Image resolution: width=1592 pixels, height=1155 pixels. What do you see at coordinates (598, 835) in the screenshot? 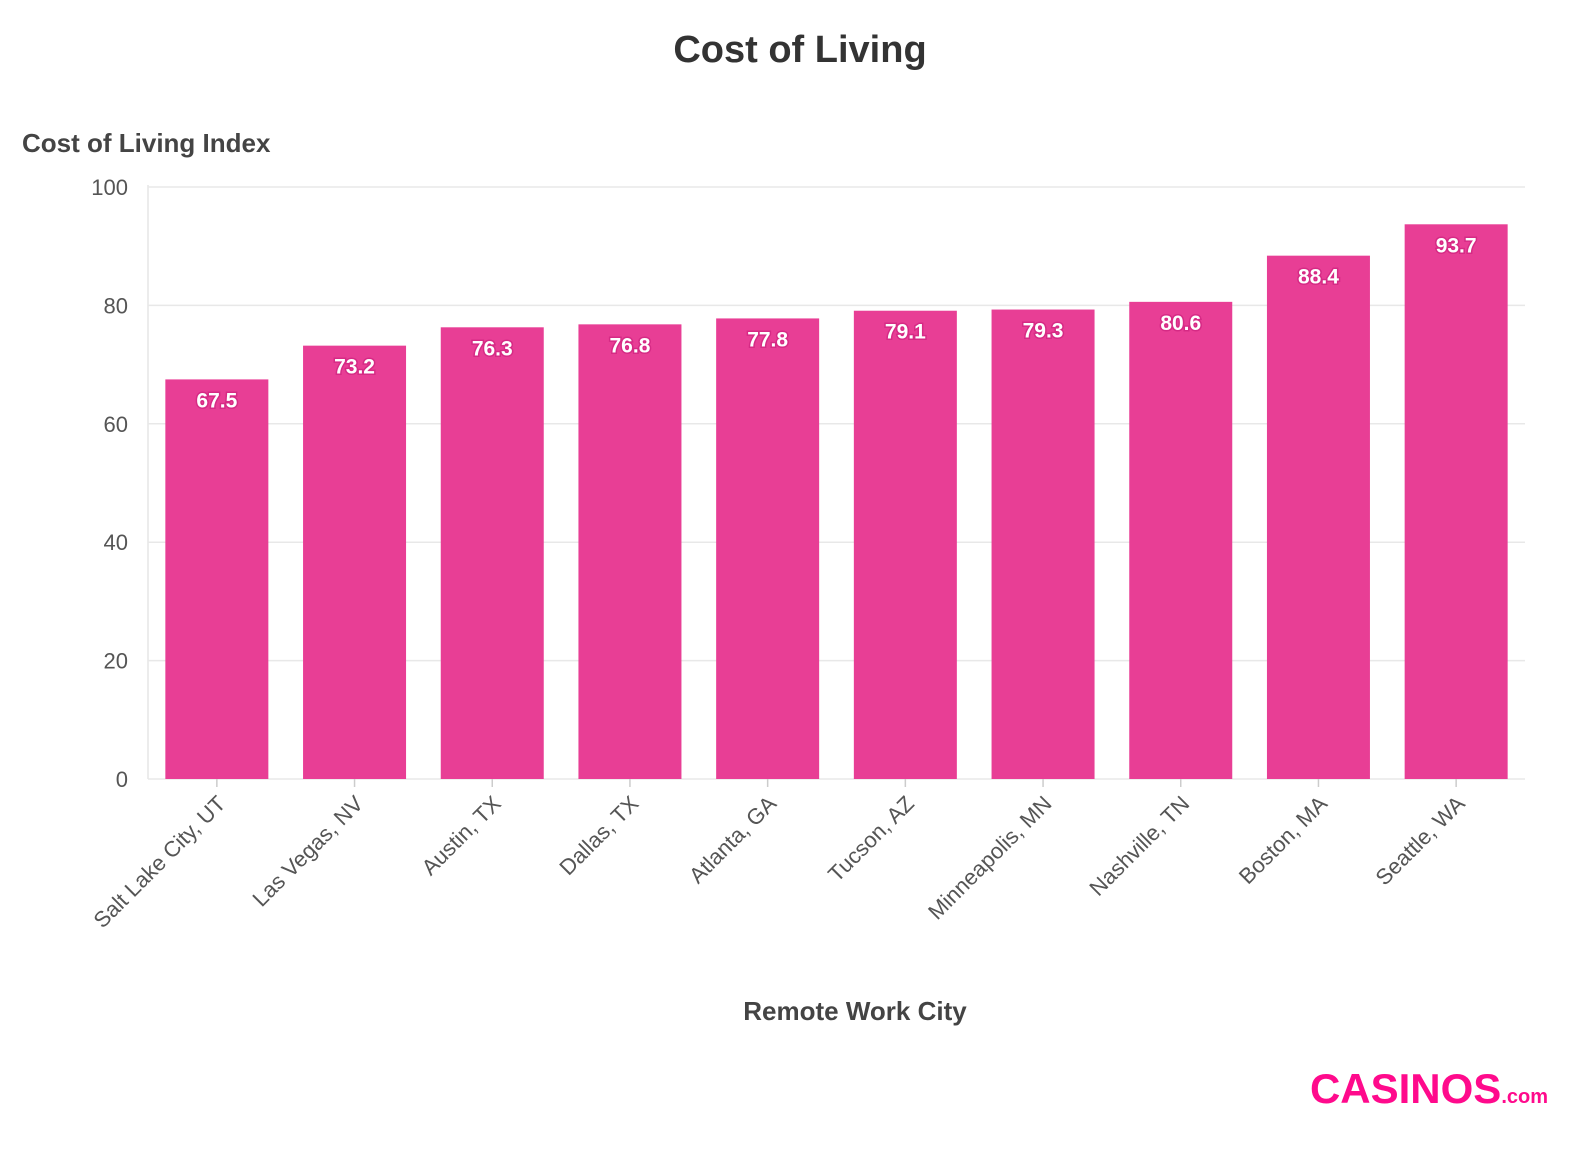
I see `x-tick-label: Dallas, TX` at bounding box center [598, 835].